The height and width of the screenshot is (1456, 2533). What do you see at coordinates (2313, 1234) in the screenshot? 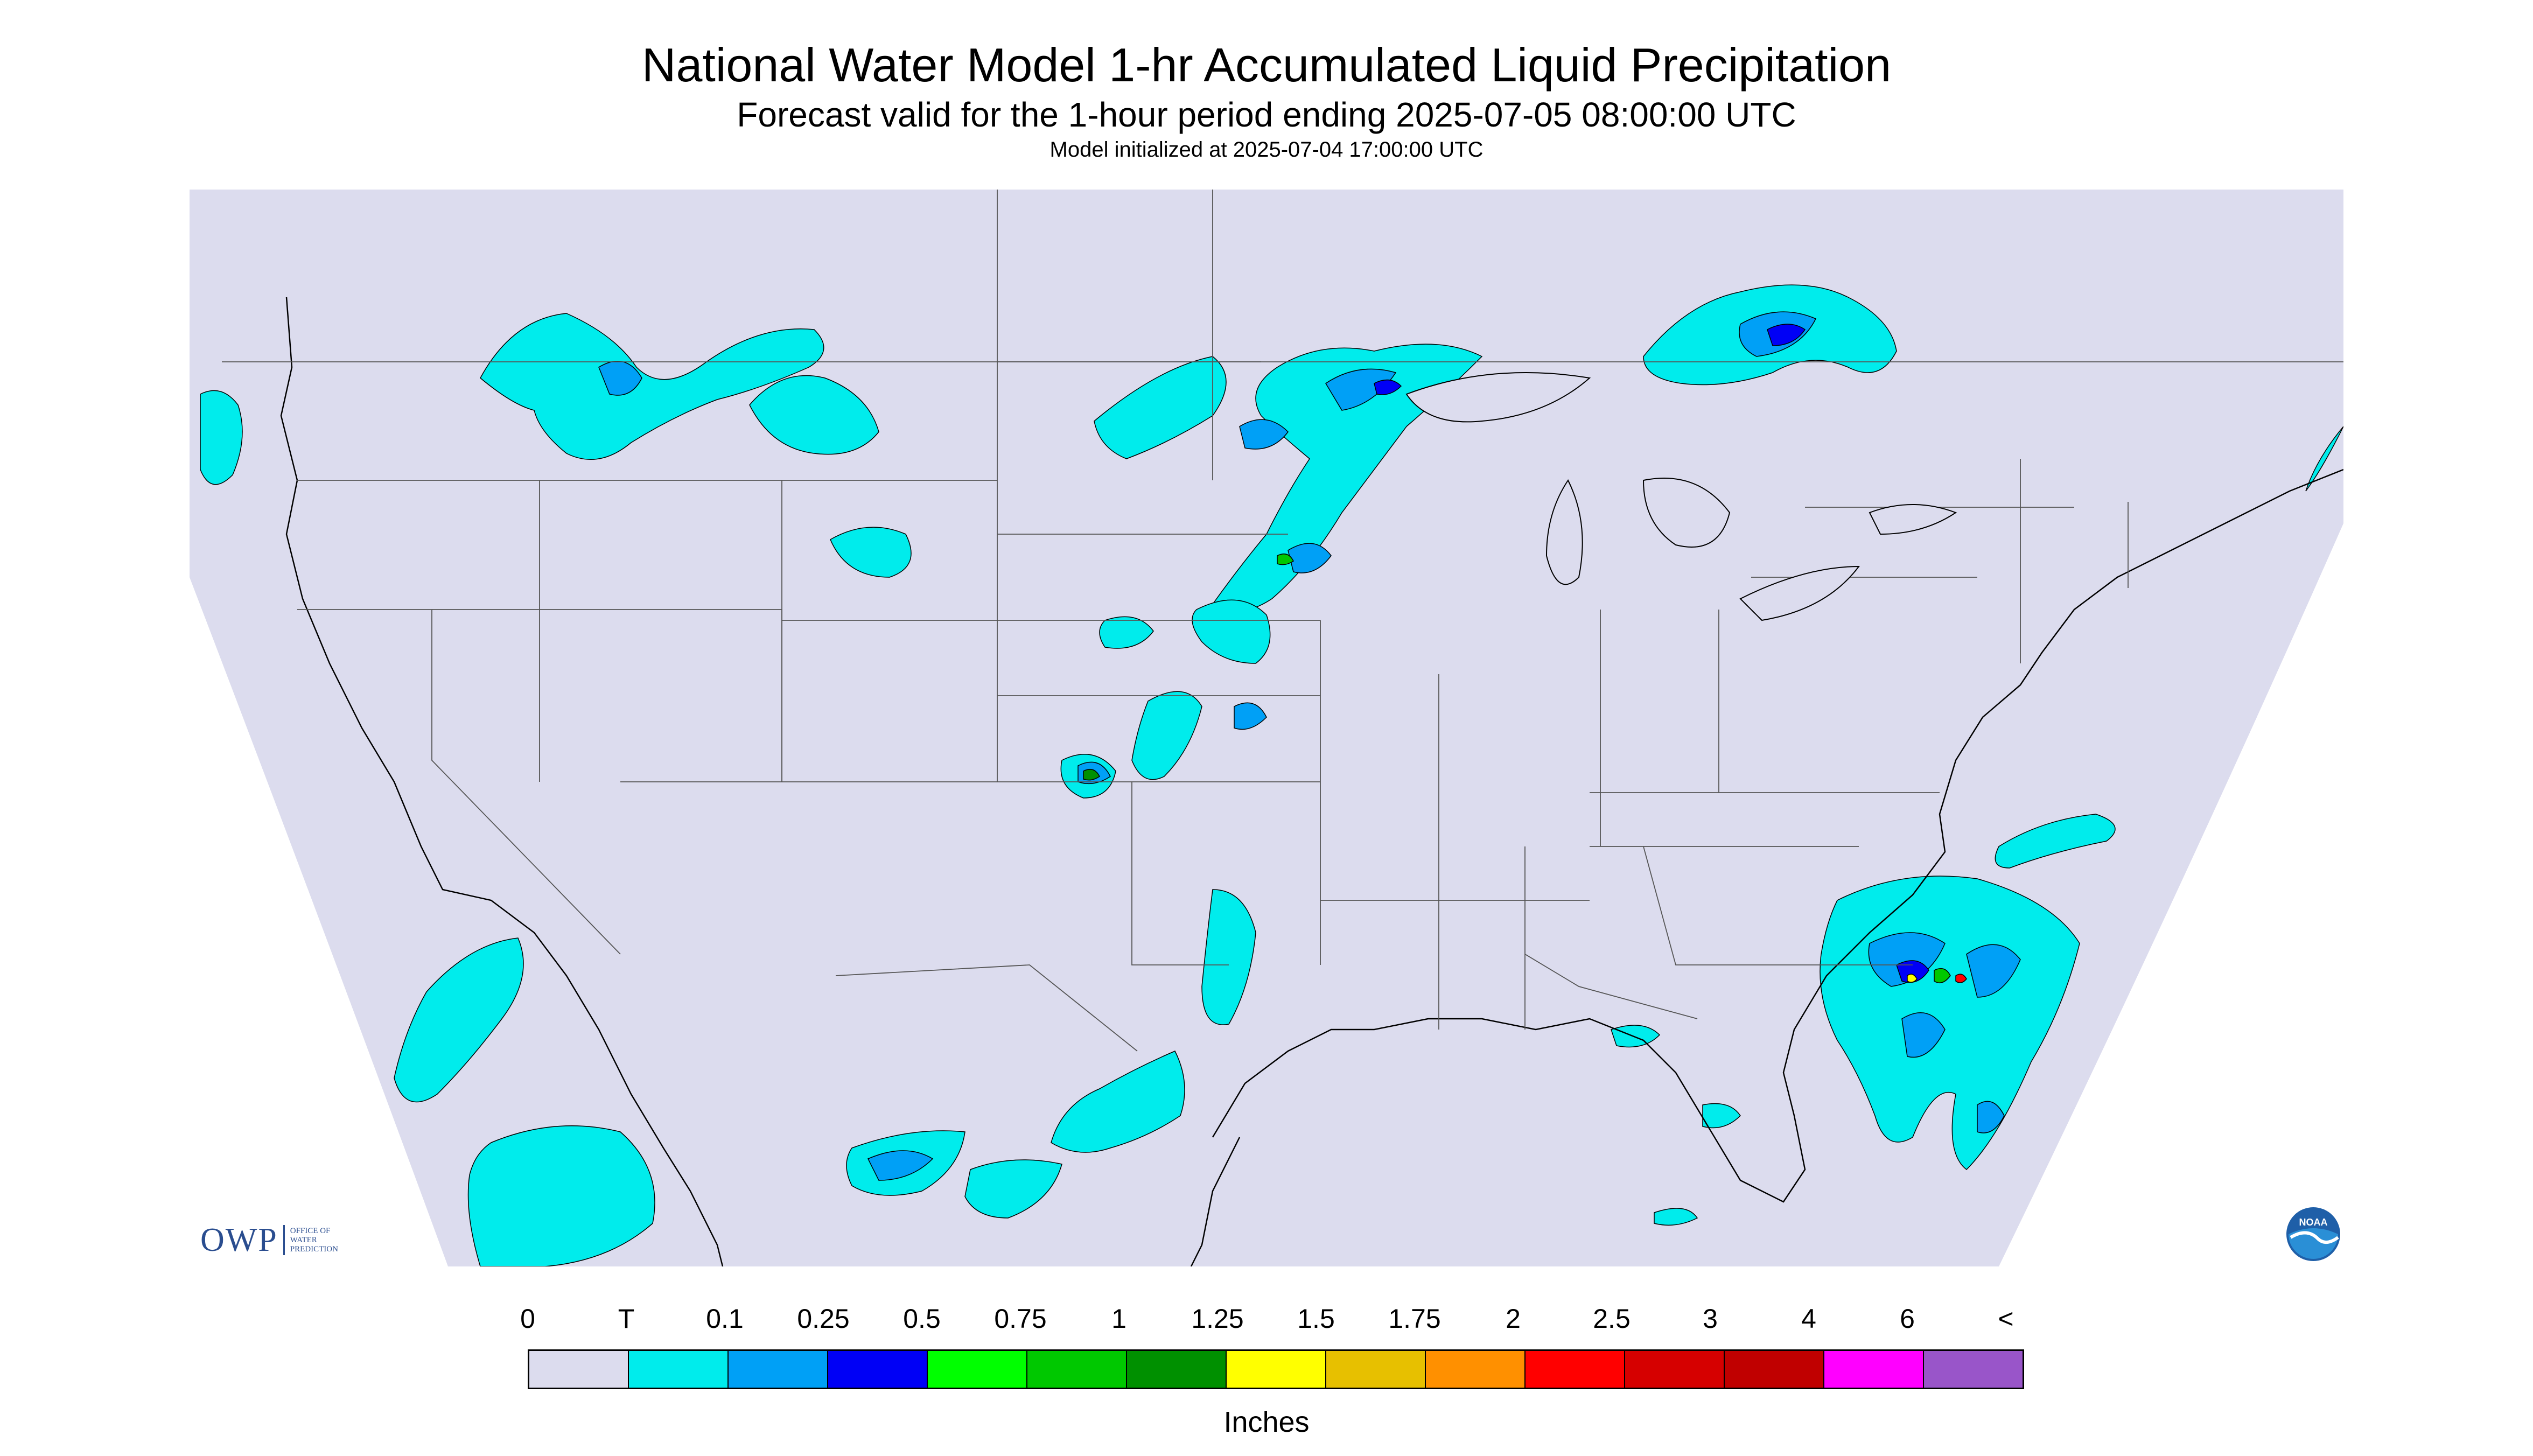
I see `noaa-logo: NOAA` at bounding box center [2313, 1234].